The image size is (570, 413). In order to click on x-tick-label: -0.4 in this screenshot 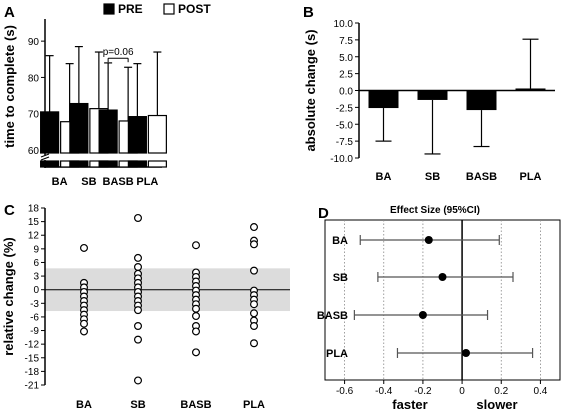, I will do `click(384, 391)`.